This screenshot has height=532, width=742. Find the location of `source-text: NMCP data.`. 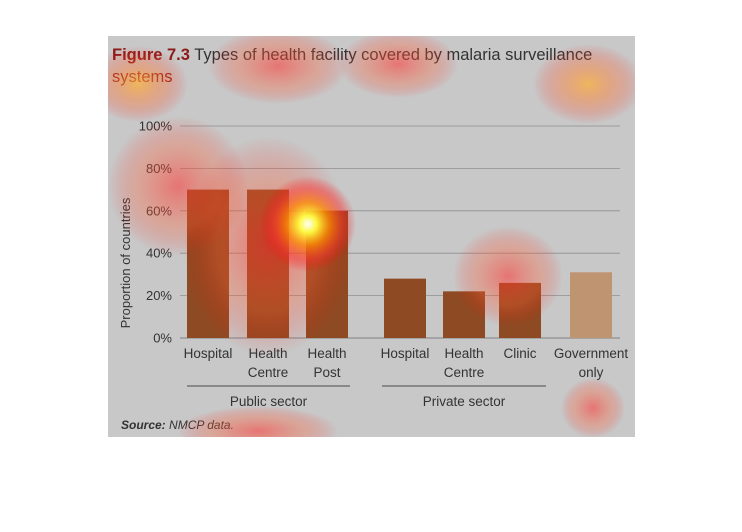

source-text: NMCP data. is located at coordinates (201, 425).